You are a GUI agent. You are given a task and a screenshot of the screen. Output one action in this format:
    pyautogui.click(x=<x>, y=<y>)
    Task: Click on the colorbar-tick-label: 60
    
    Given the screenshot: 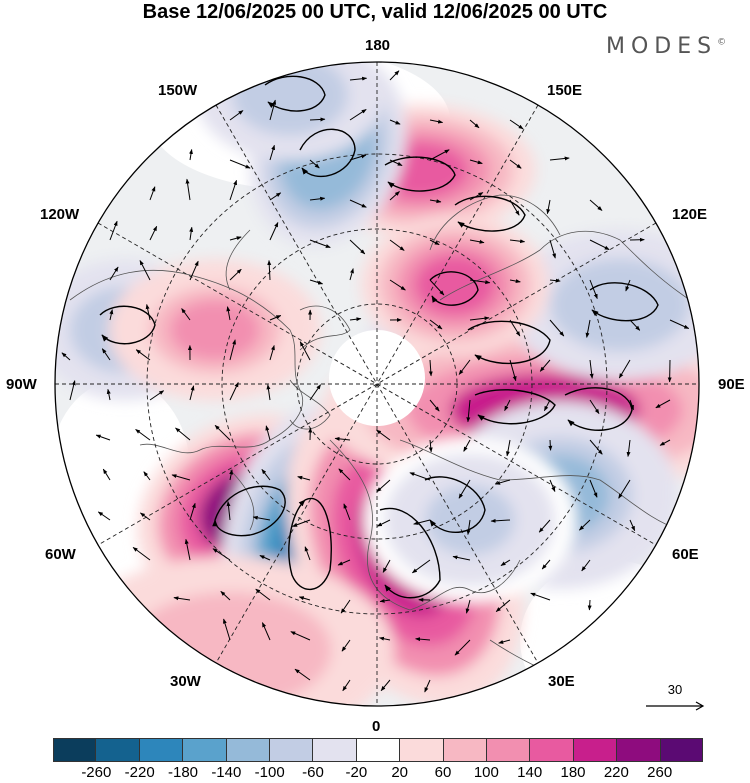 What is the action you would take?
    pyautogui.click(x=443, y=772)
    